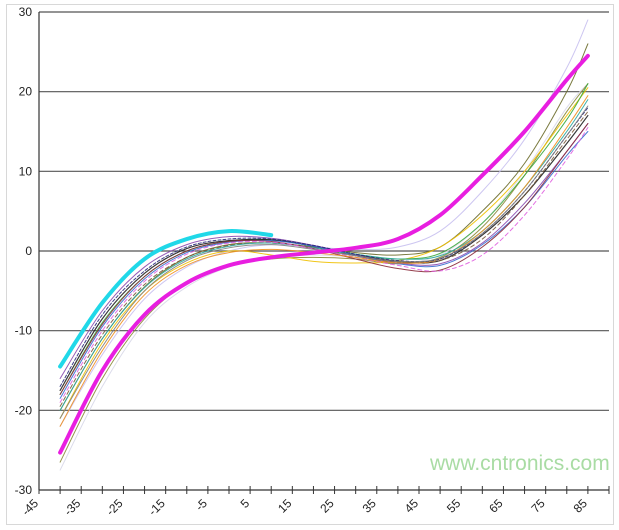 The width and height of the screenshot is (619, 530). What do you see at coordinates (24, 490) in the screenshot?
I see `y-tick-label: -30` at bounding box center [24, 490].